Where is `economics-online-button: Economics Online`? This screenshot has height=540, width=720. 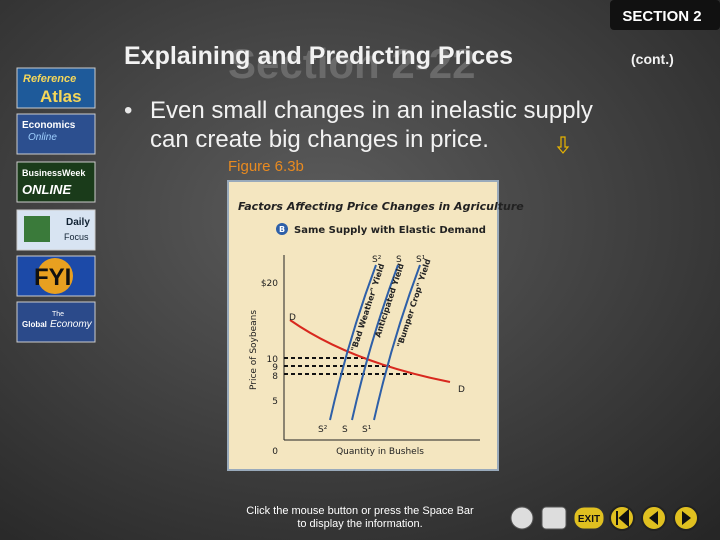 economics-online-button: Economics Online is located at coordinates (56, 134).